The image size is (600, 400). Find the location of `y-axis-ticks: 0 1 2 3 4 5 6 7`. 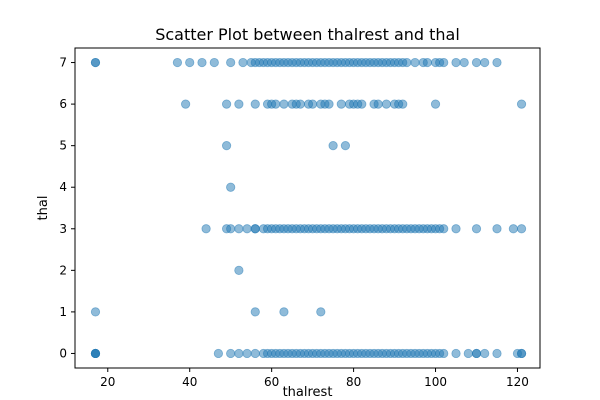

y-axis-ticks: 0 1 2 3 4 5 6 7 is located at coordinates (67, 208).